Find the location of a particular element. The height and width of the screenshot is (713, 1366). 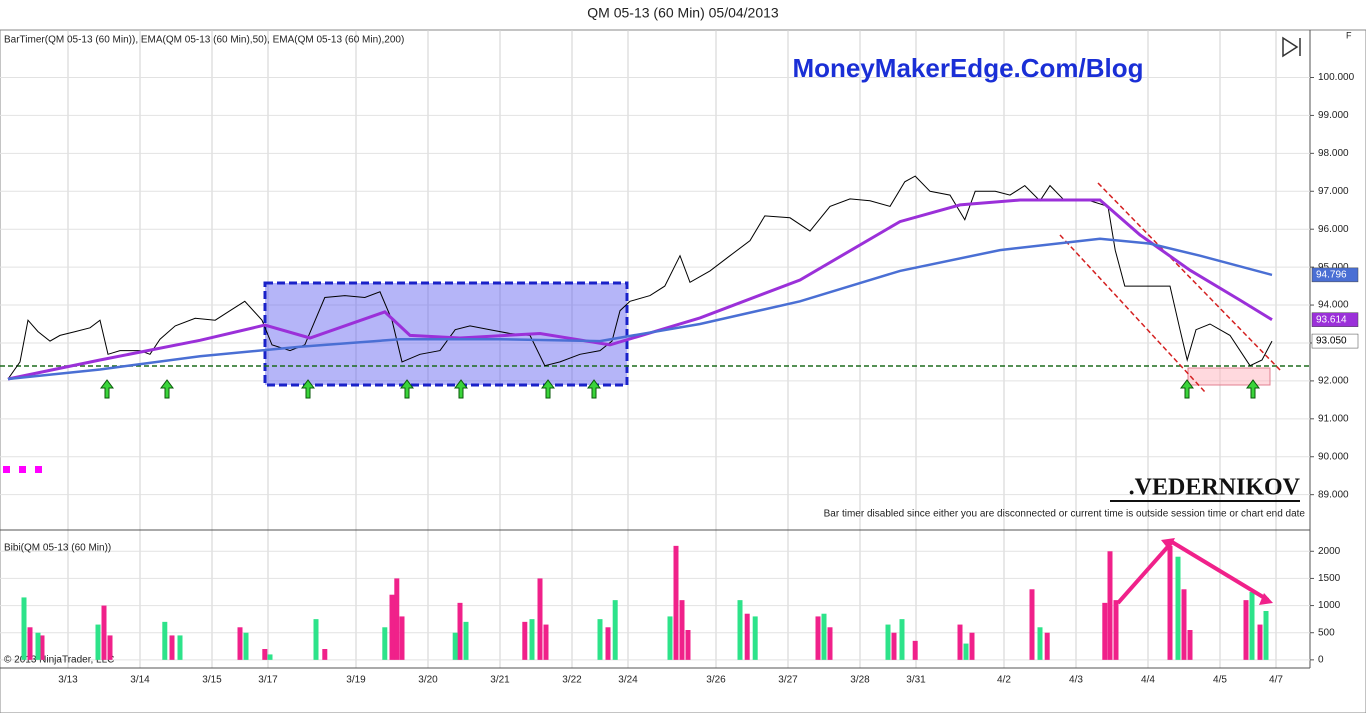

play-triangle is located at coordinates (1290, 47).